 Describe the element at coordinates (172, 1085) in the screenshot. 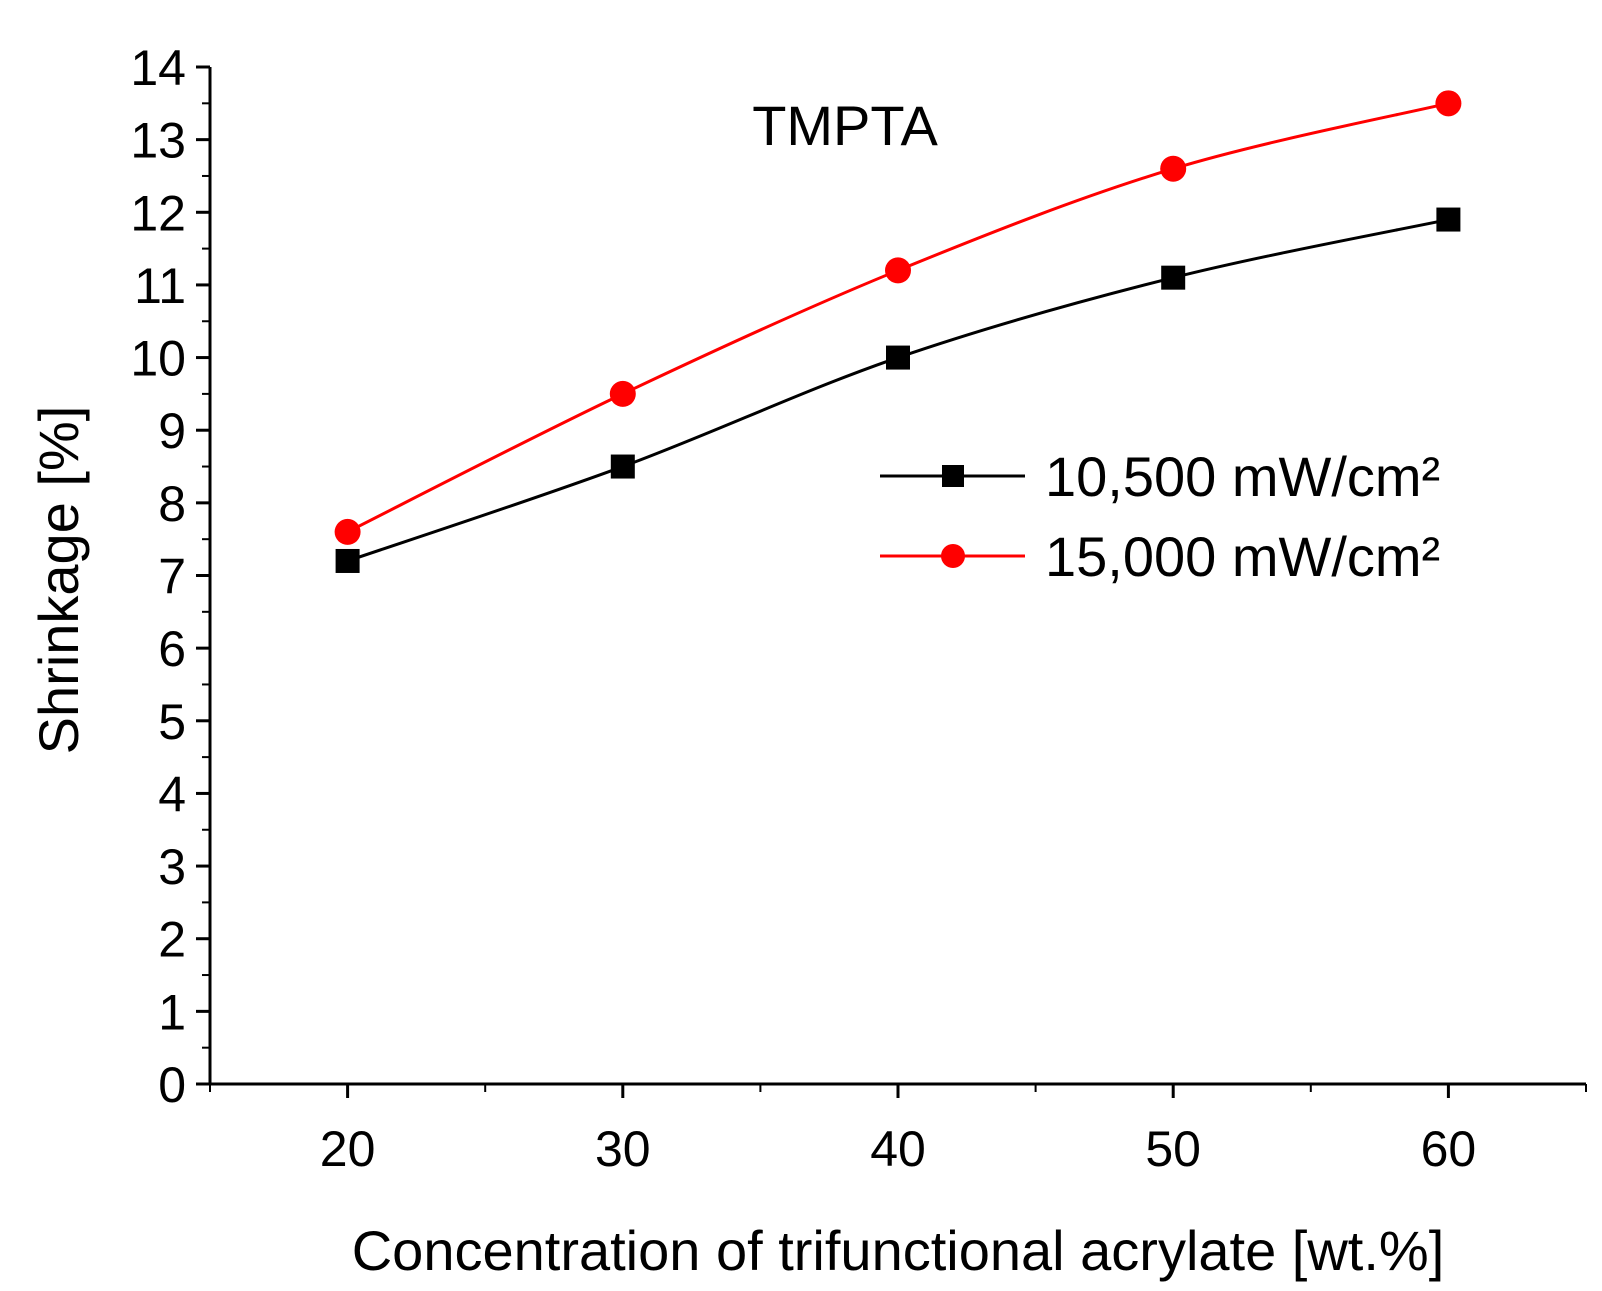

I see `y-tick-label-0: 0` at that location.